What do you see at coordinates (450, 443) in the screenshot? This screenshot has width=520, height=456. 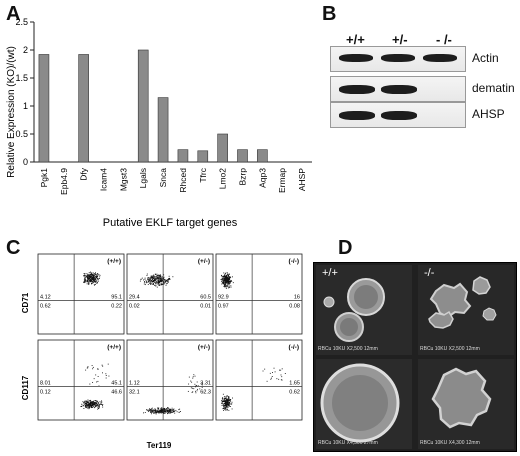 I see `sem-caption: RBCu 10KU X4,300 12mm` at bounding box center [450, 443].